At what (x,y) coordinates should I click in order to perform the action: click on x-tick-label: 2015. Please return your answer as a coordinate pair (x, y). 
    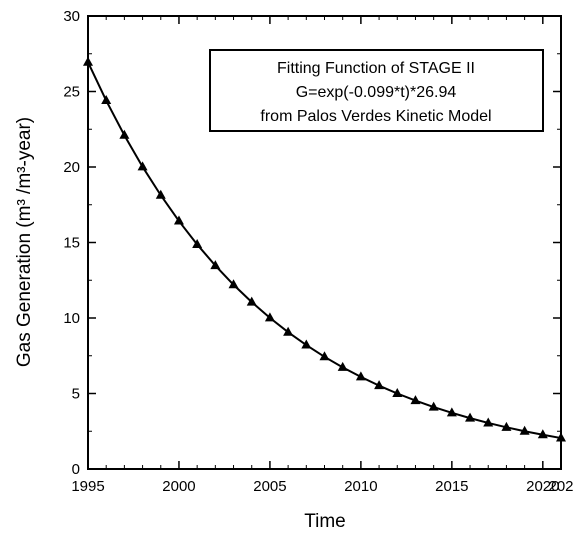
    Looking at the image, I should click on (451, 486).